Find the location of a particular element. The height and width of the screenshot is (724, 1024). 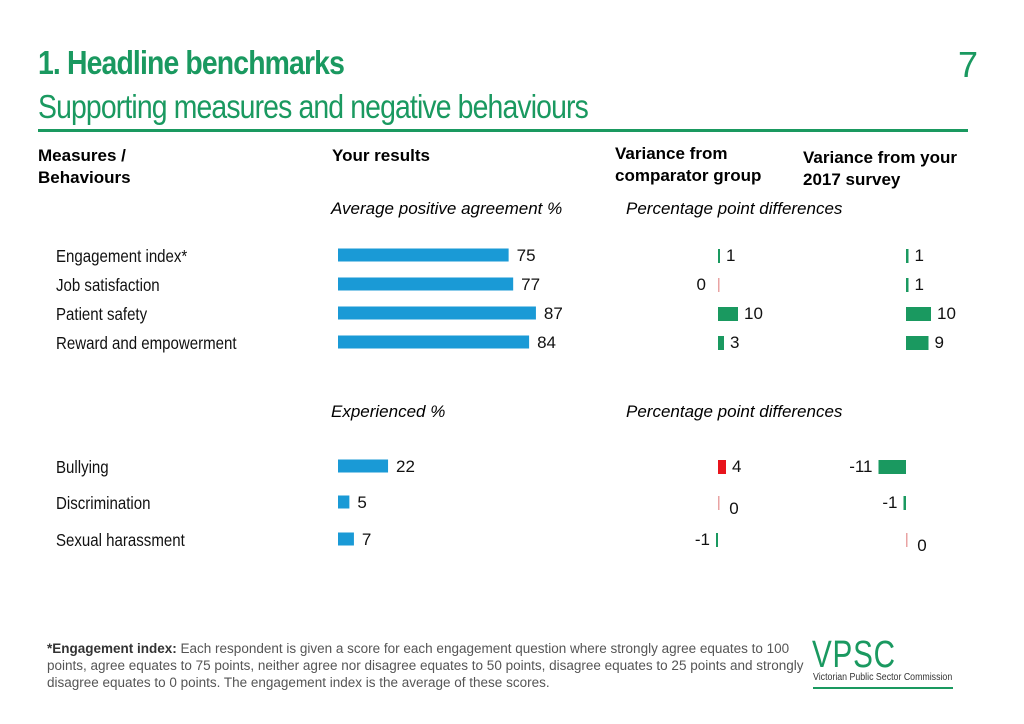

variance-value-survey2017-1-1: -1 is located at coordinates (889, 502).